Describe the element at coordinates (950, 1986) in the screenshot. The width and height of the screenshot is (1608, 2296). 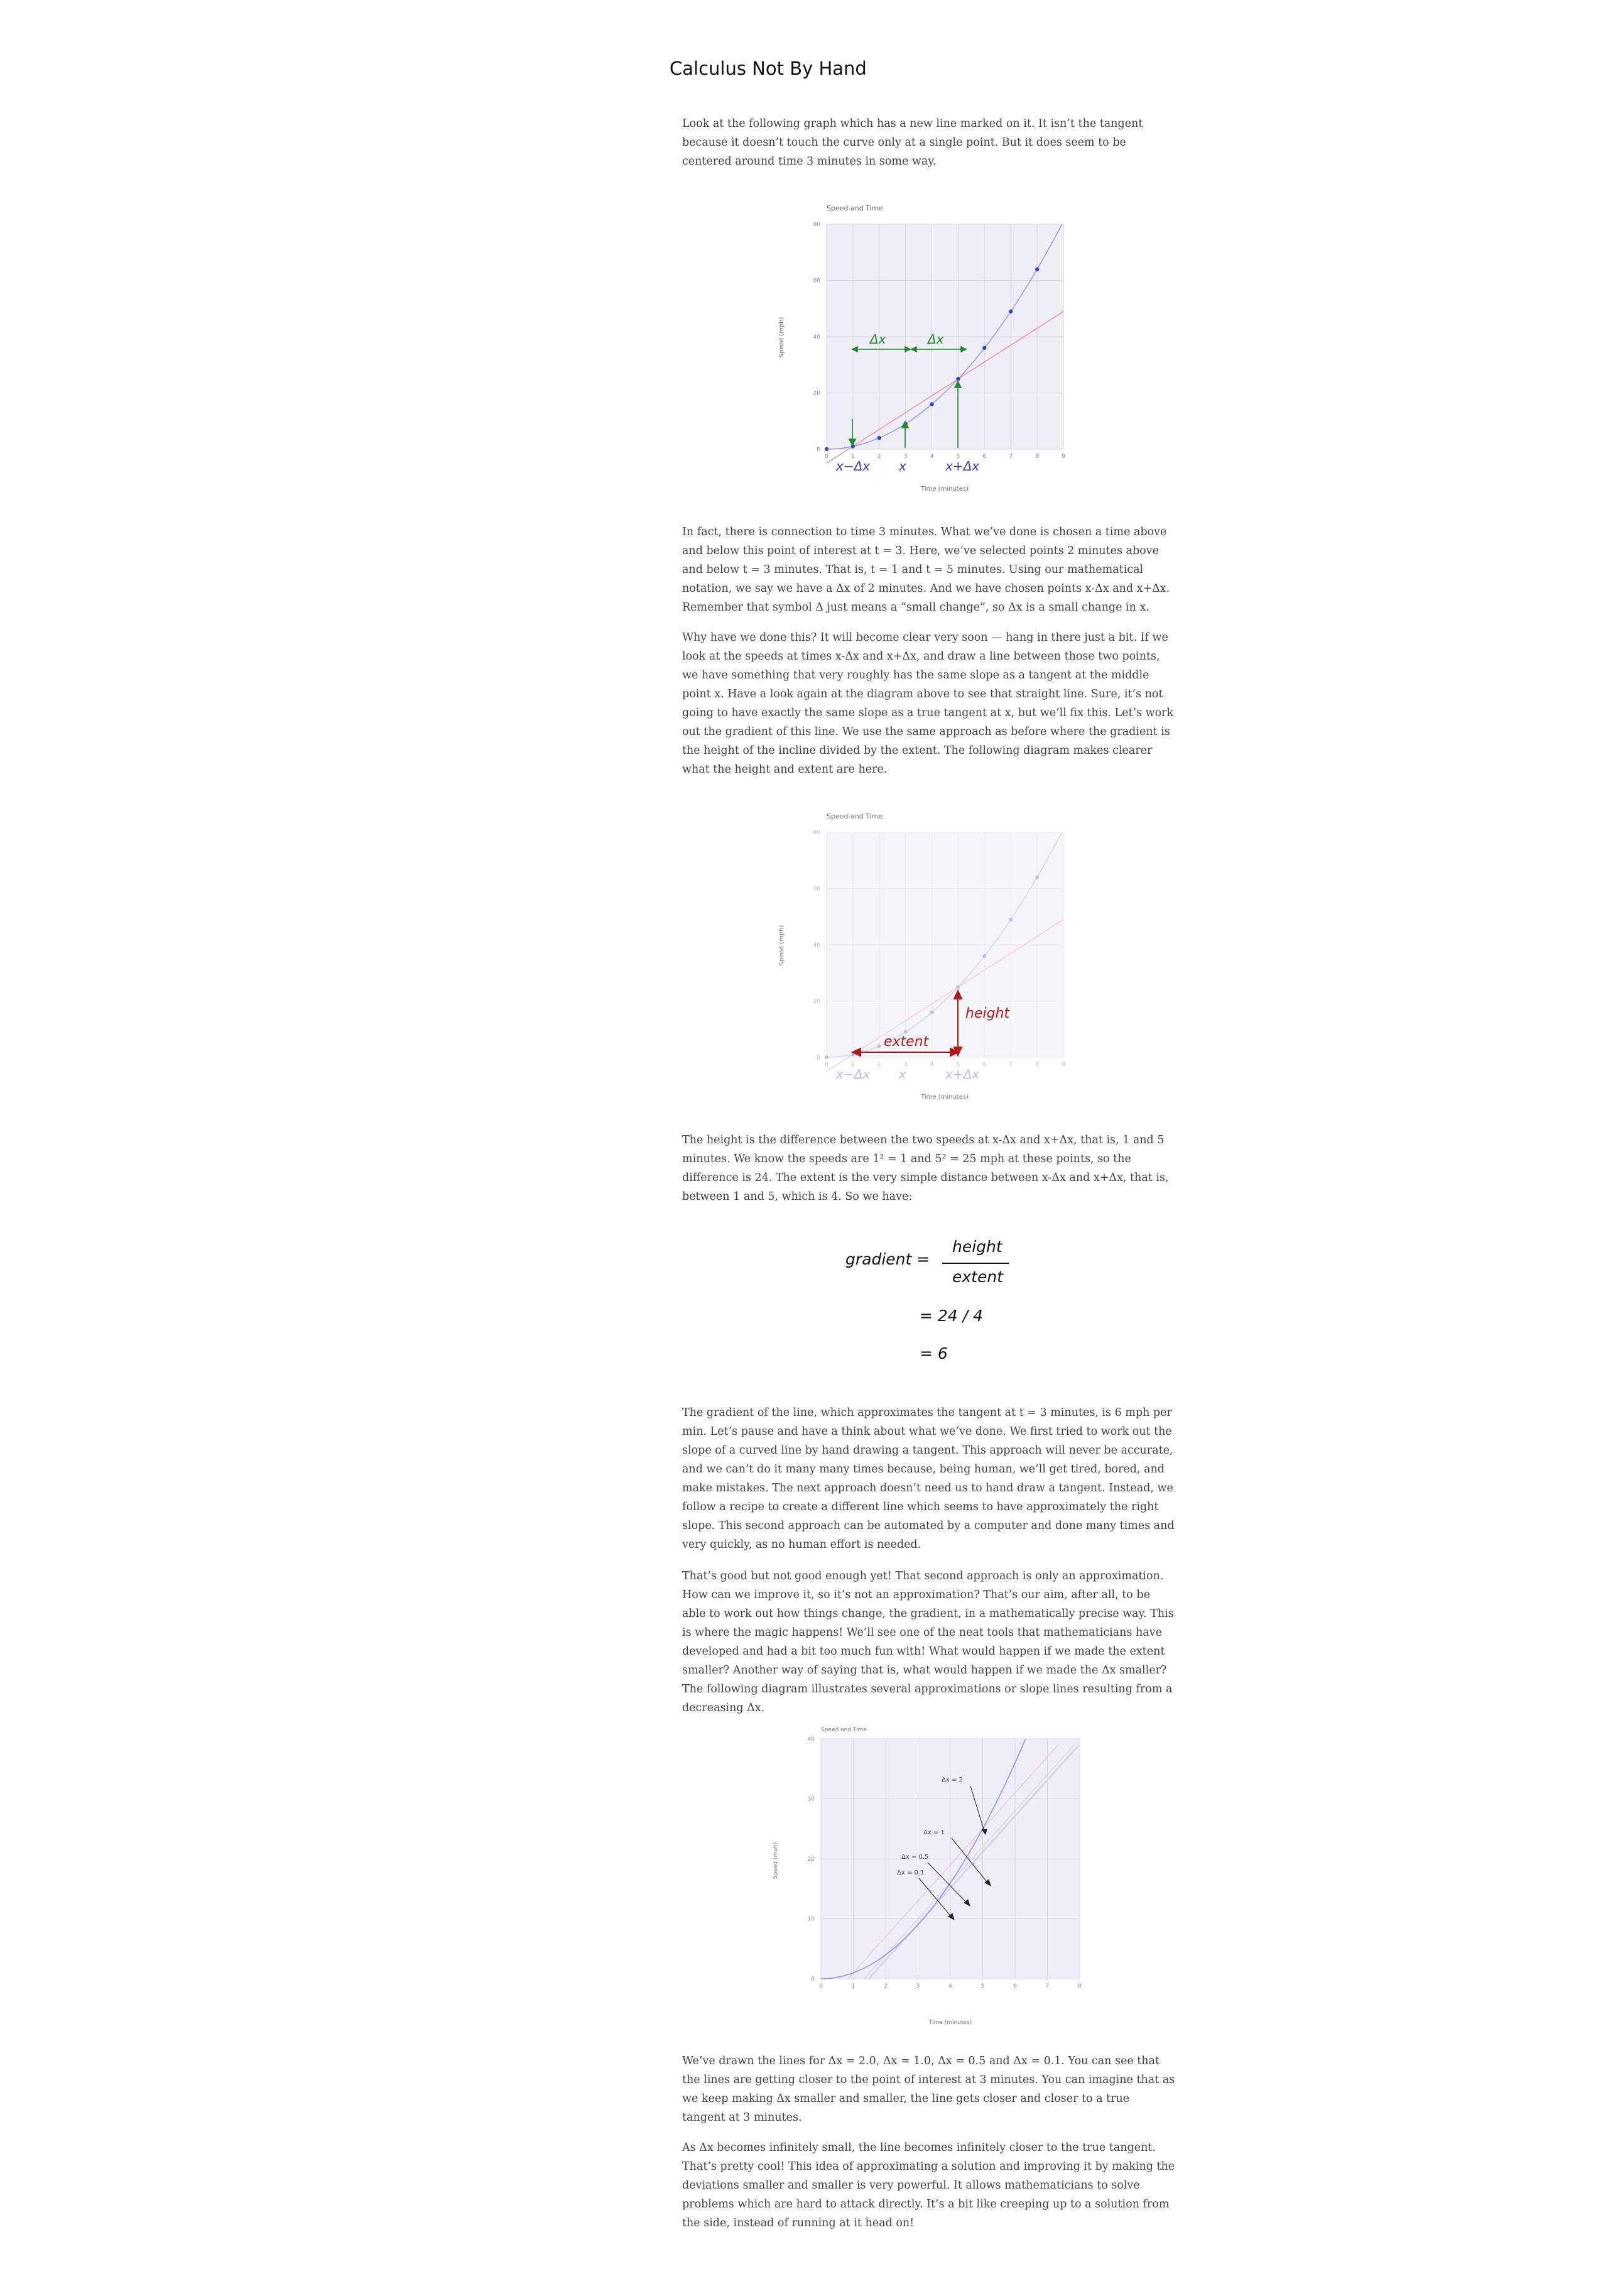
I see `c3-x-tick-label: 4` at that location.